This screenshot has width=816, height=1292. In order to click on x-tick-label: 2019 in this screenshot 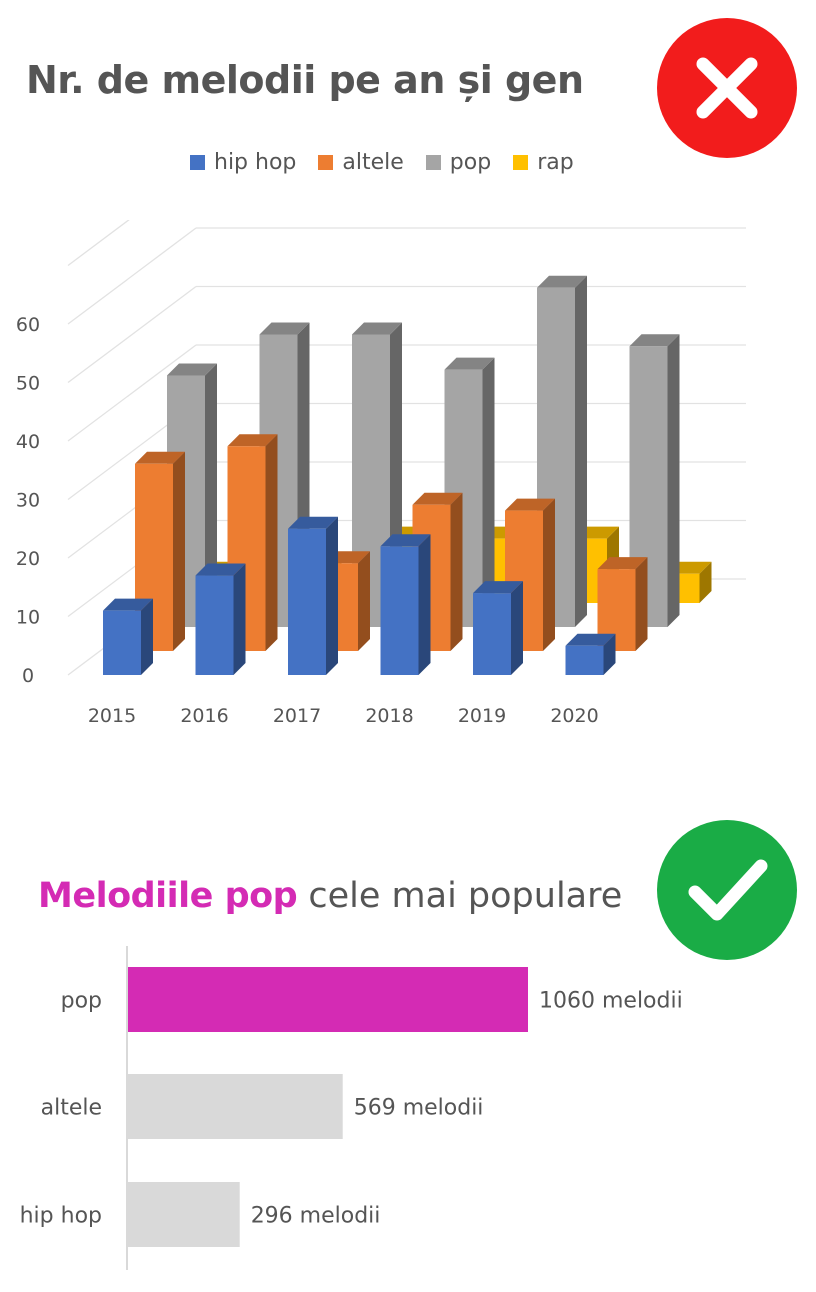, I will do `click(482, 716)`.